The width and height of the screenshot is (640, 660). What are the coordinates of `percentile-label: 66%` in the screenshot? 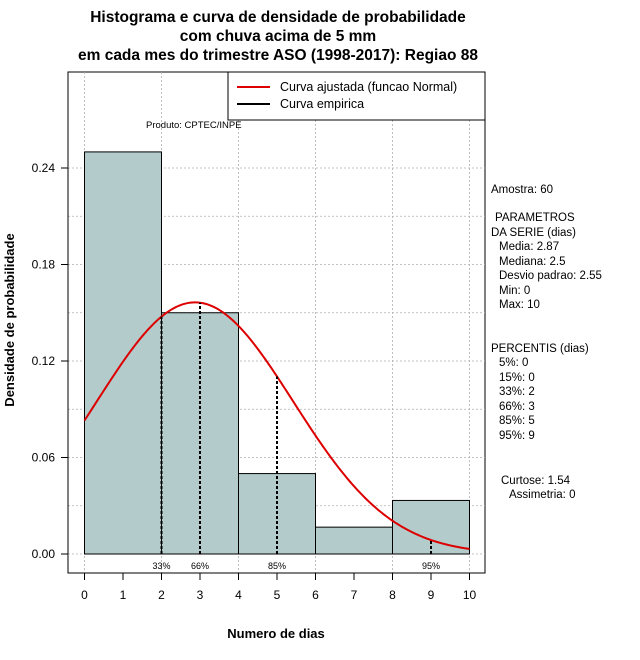 It's located at (200, 566).